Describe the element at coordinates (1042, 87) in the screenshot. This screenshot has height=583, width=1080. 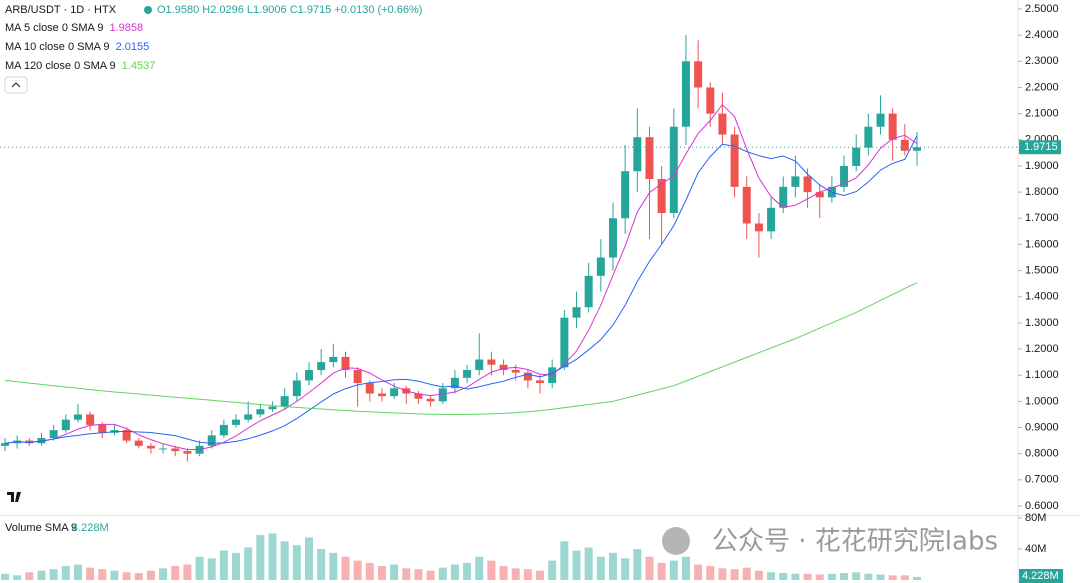
I see `y-tick-label: 2.2000` at that location.